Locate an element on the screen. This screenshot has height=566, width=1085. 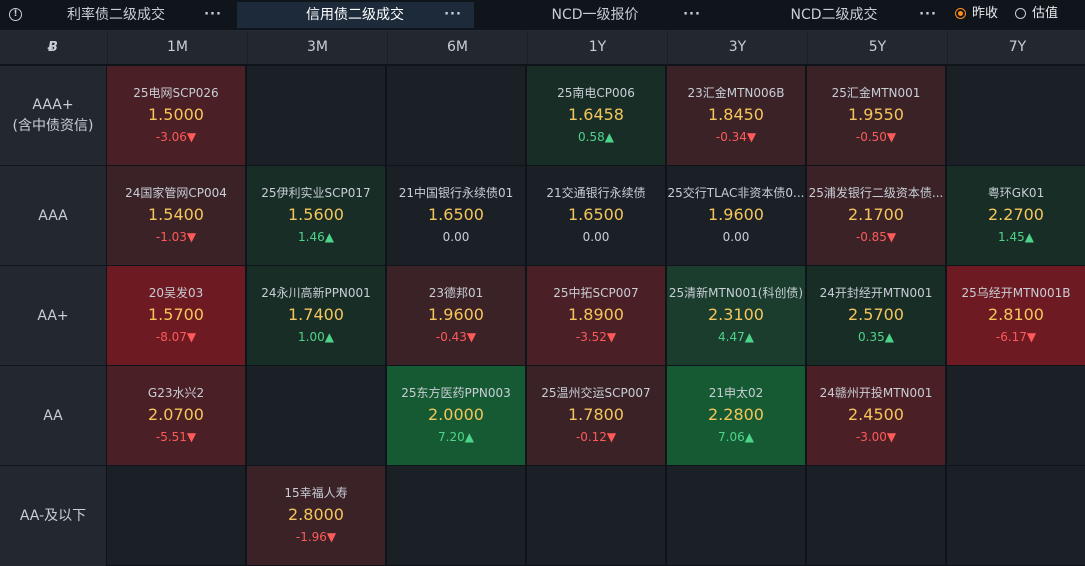
yield-value: 1.5600 is located at coordinates (316, 214).